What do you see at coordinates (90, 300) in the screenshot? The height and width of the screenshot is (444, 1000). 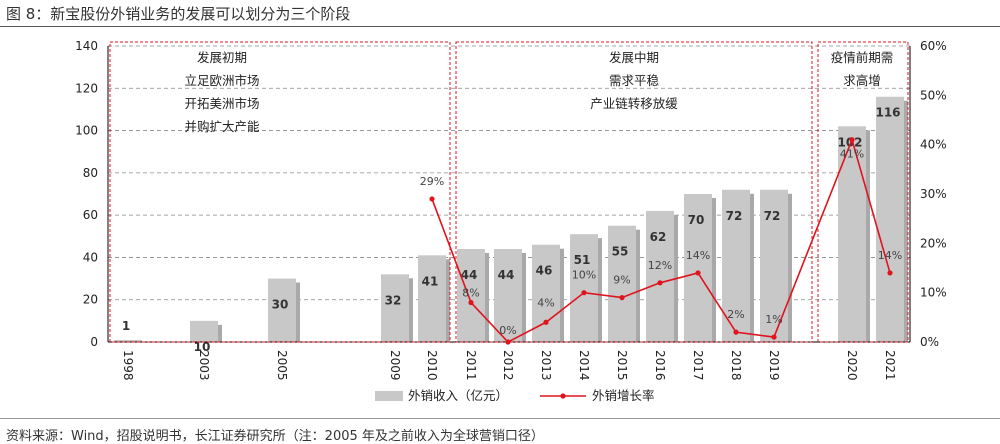 I see `y-left-tick-label: 20` at bounding box center [90, 300].